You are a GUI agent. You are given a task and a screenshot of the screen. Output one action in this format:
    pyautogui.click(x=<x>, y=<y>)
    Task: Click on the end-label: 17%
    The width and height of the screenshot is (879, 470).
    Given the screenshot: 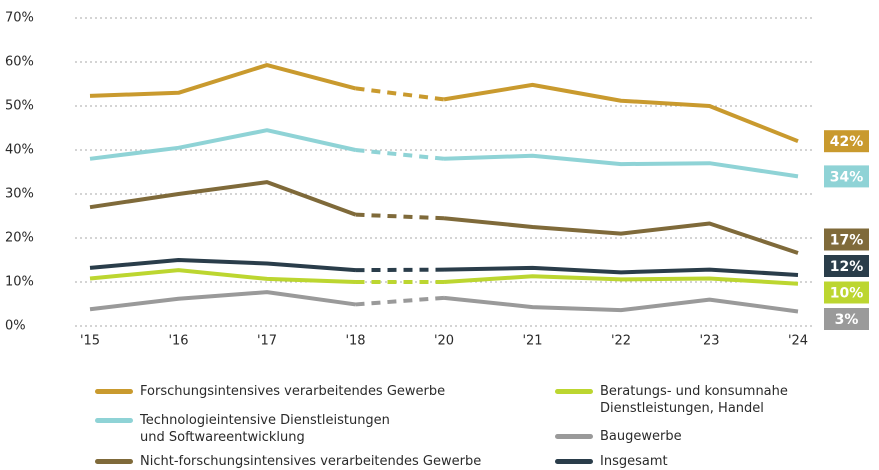 What is the action you would take?
    pyautogui.click(x=847, y=241)
    